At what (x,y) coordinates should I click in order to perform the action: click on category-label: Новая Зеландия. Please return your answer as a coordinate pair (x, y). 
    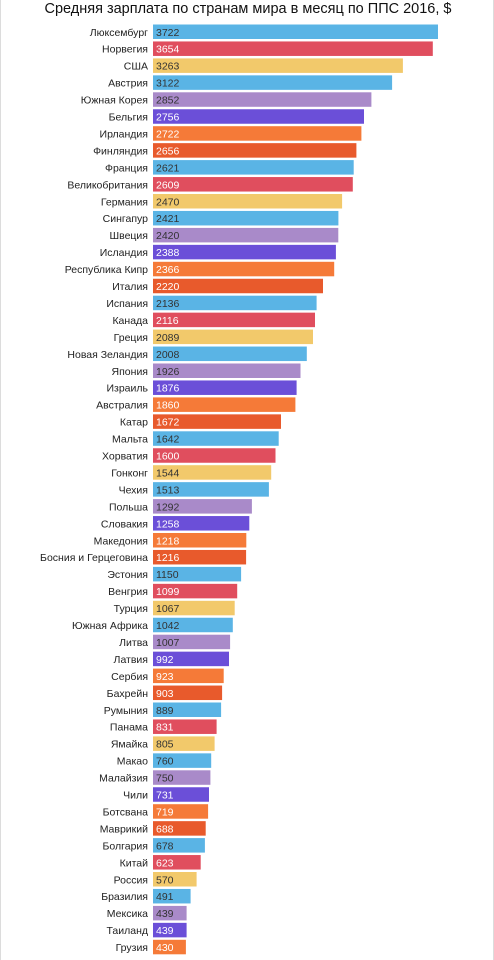
    Looking at the image, I should click on (107, 355).